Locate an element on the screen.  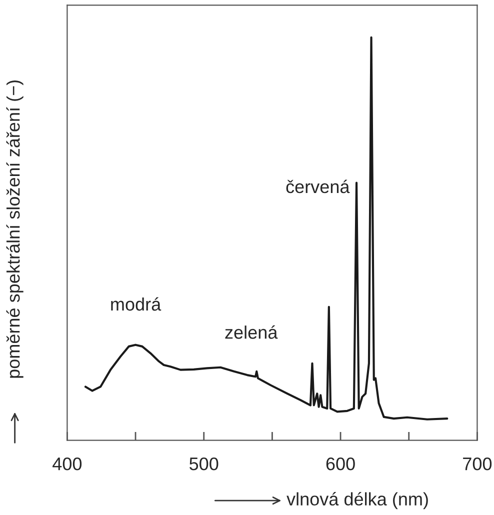
annotation: modrá is located at coordinates (136, 304).